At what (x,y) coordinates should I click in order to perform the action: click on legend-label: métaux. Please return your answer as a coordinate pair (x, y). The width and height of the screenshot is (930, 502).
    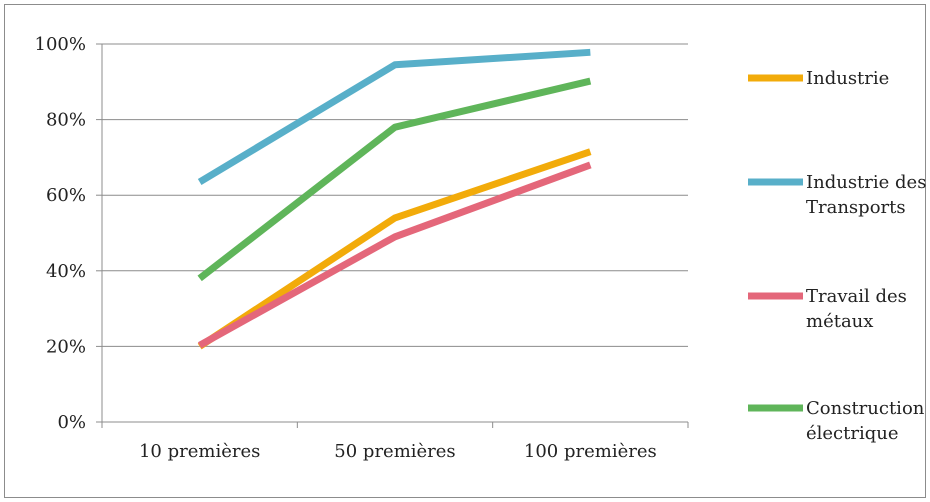
    Looking at the image, I should click on (839, 321).